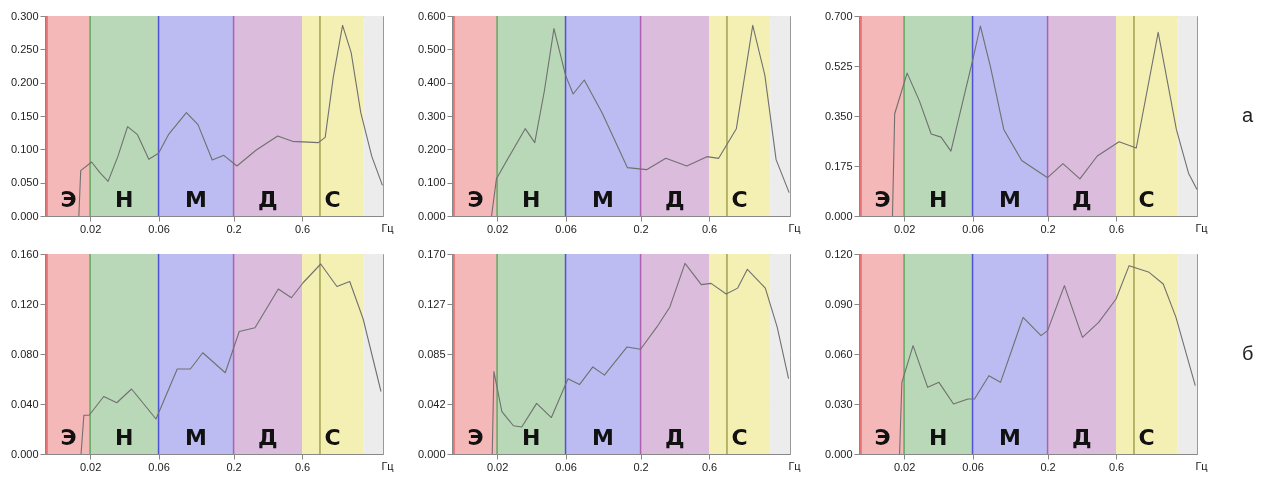 The width and height of the screenshot is (1284, 501). Describe the element at coordinates (24, 353) in the screenshot. I see `y-tick-label: 0.080` at that location.